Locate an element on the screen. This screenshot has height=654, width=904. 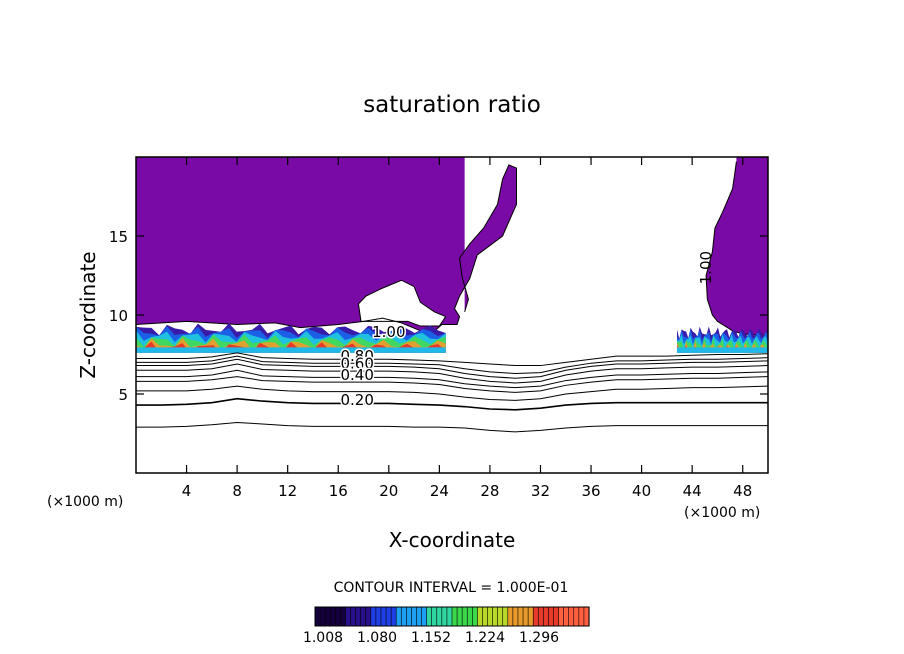
clear-air-pocket is located at coordinates (402, 303).